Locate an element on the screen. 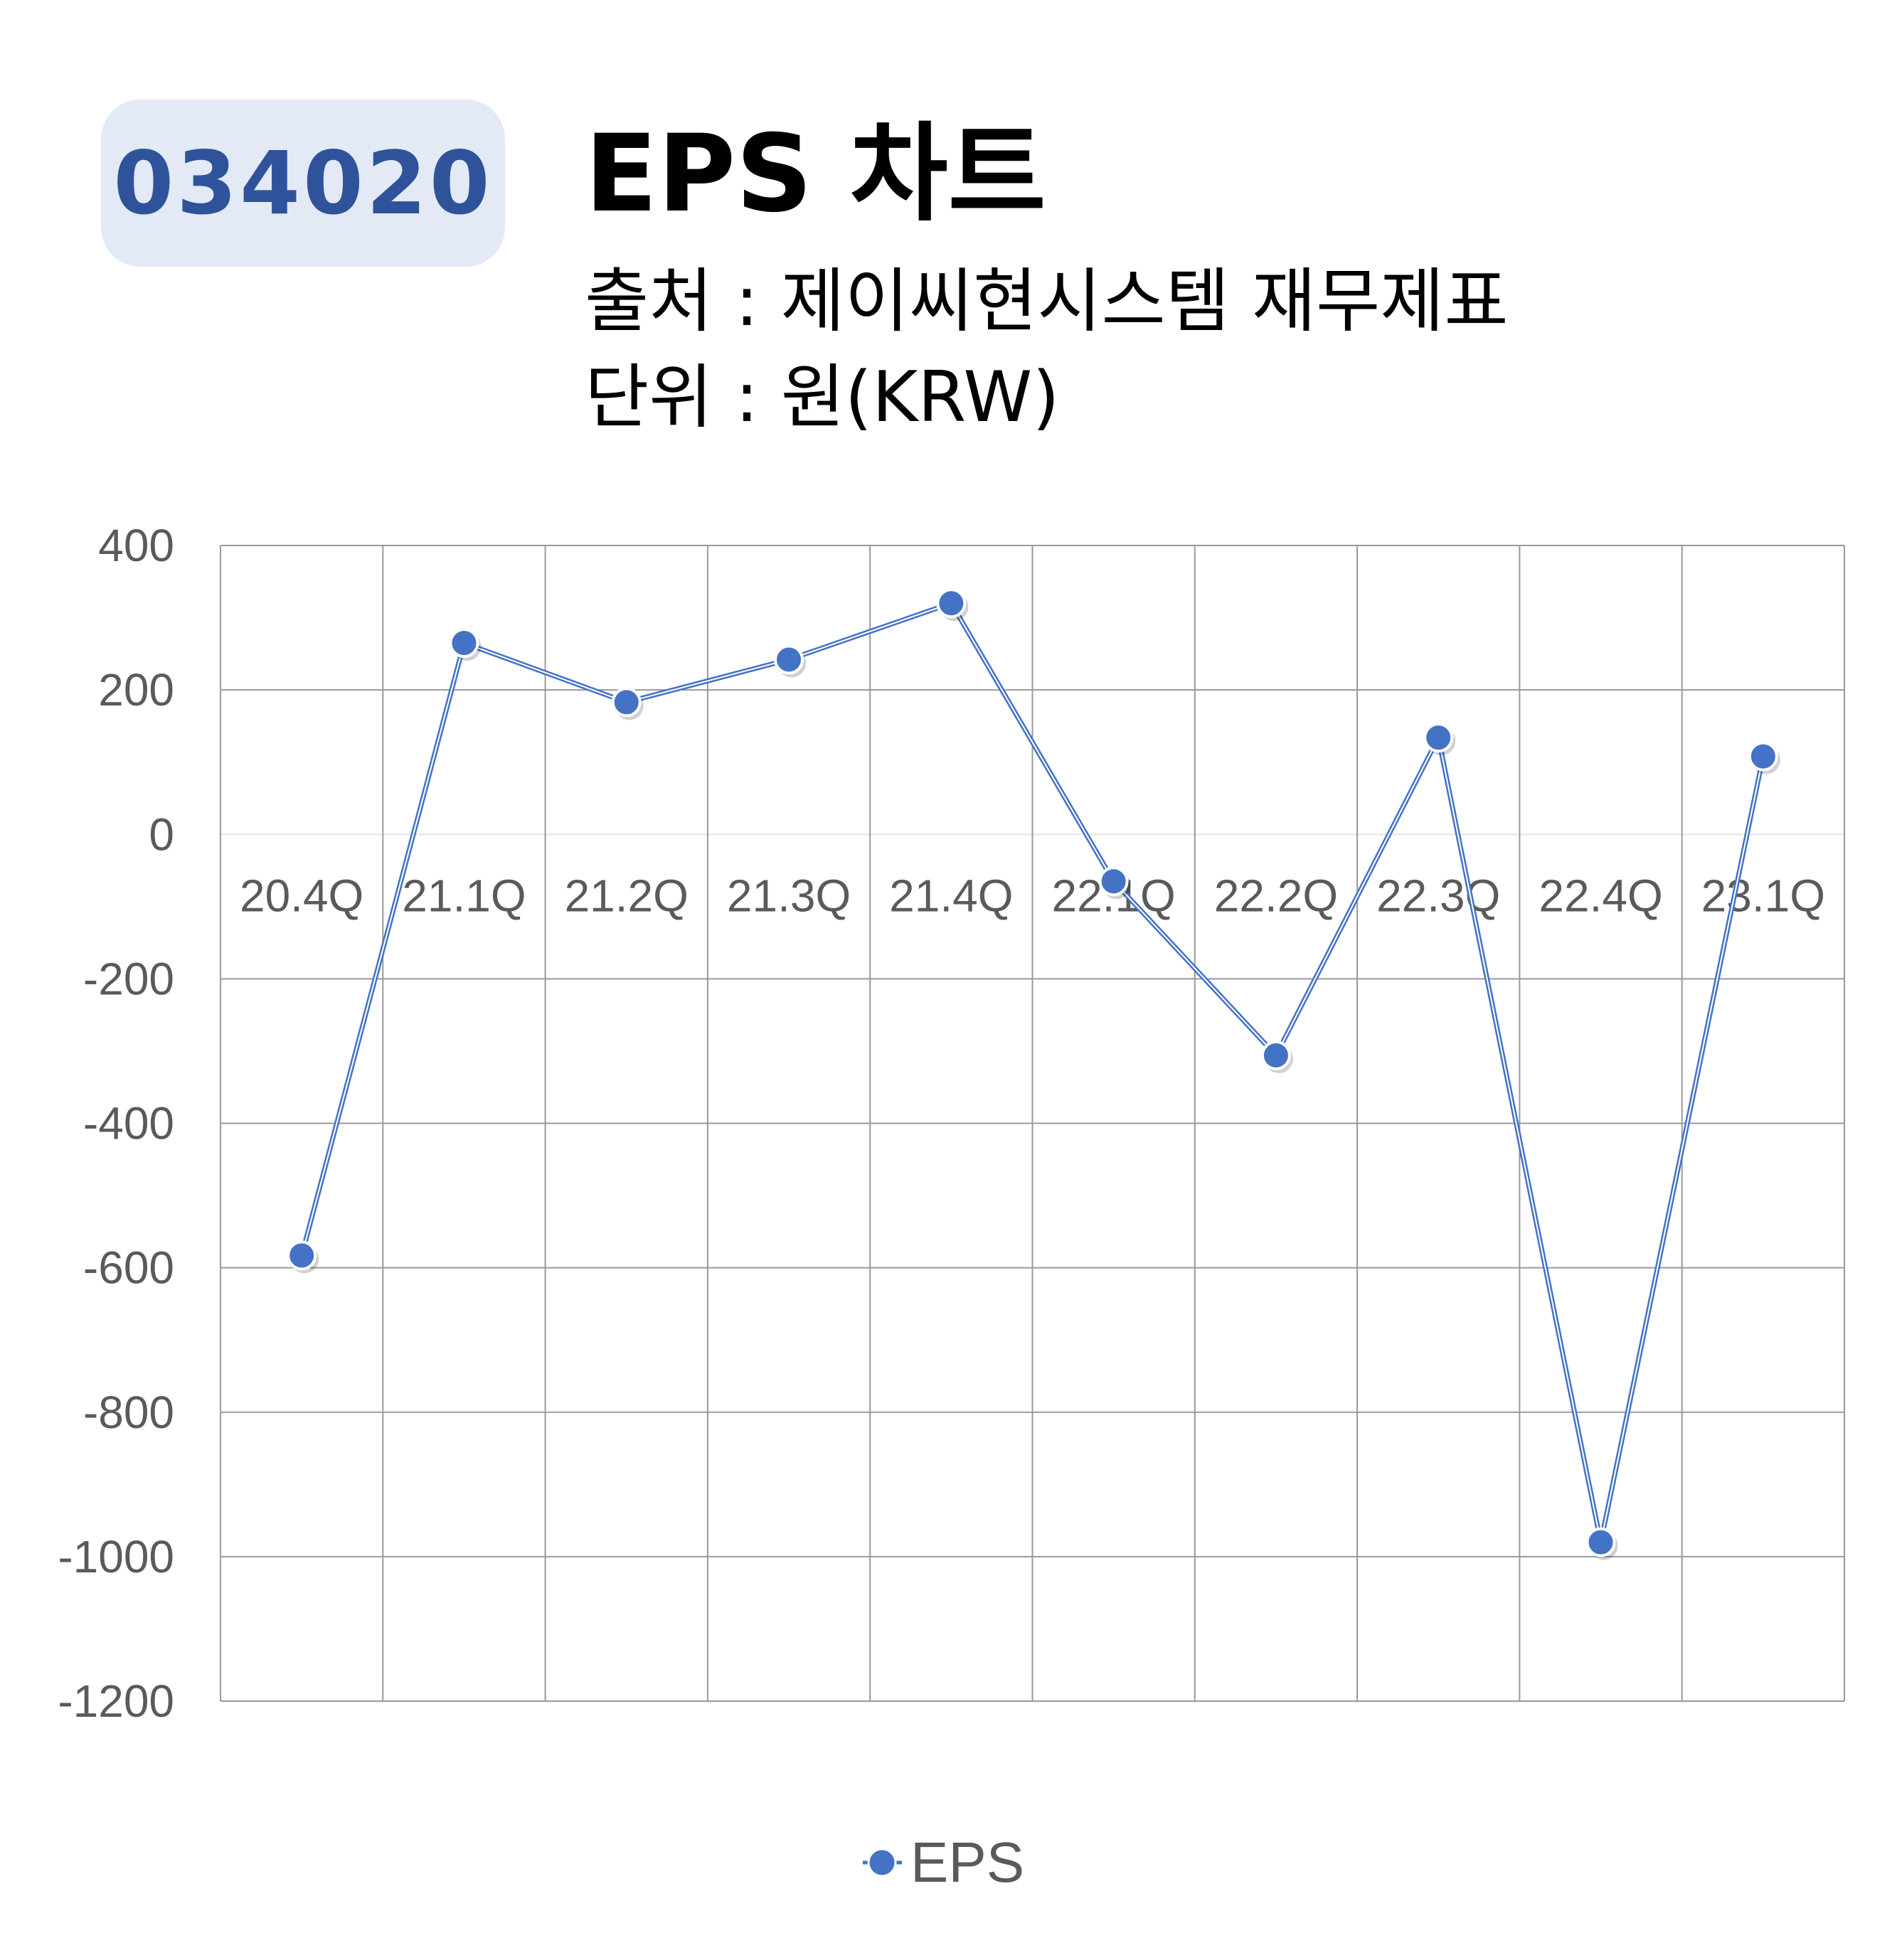 The height and width of the screenshot is (1960, 1897). x-category-label: 20.4Q is located at coordinates (302, 895).